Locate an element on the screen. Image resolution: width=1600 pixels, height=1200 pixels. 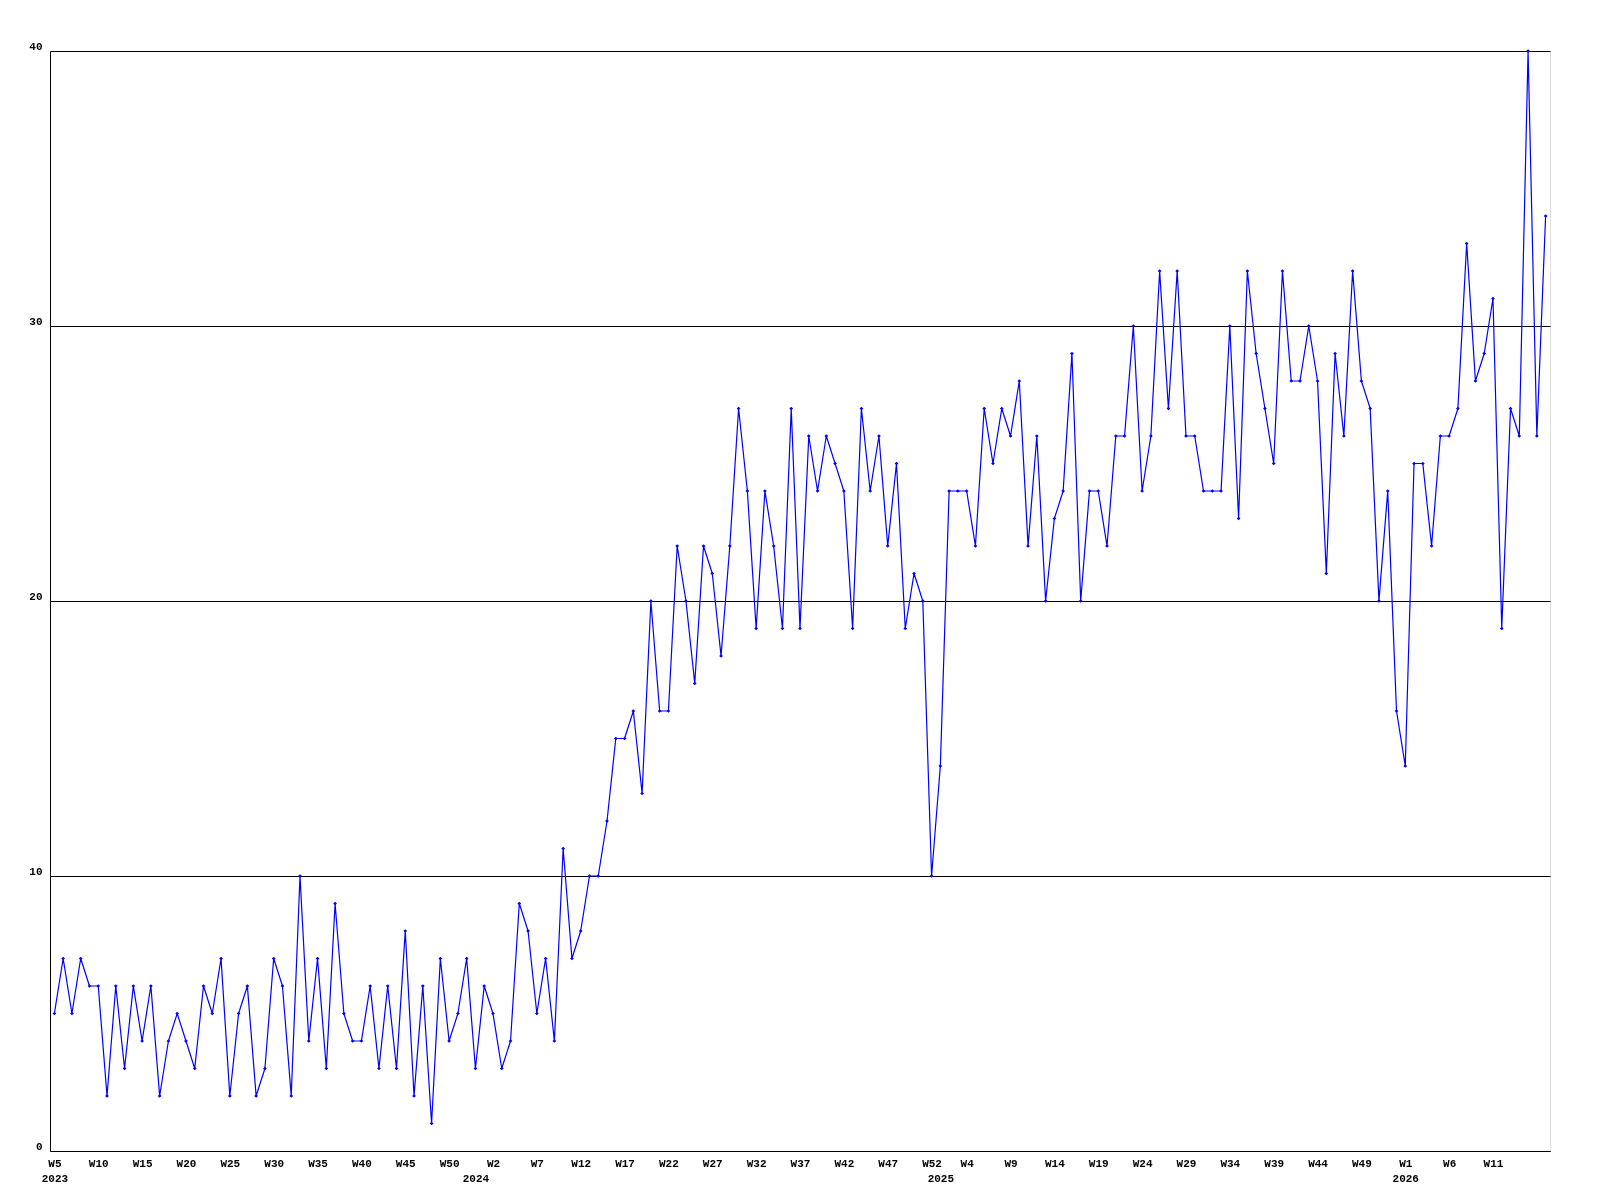
x-tick-label: W5 2023 is located at coordinates (55, 1171).